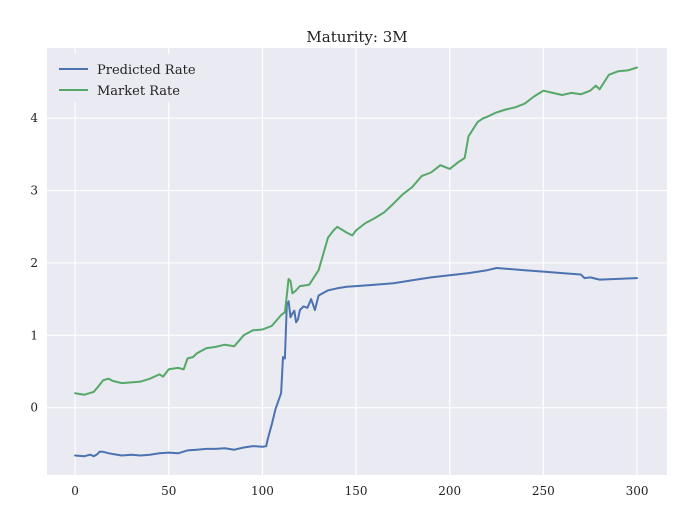  I want to click on x-tick-label: 50, so click(168, 491).